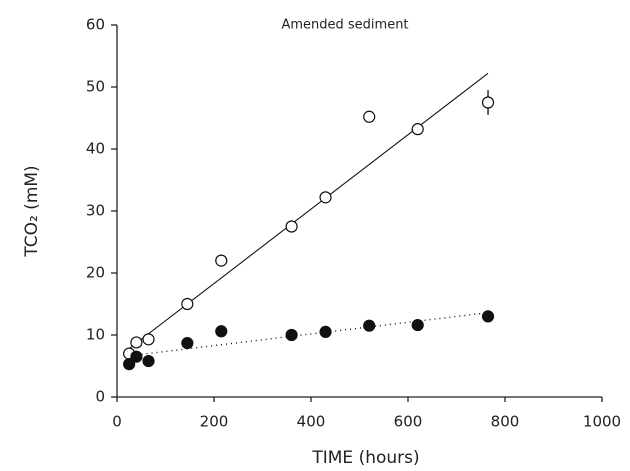  I want to click on x-tick-label: 800, so click(505, 422).